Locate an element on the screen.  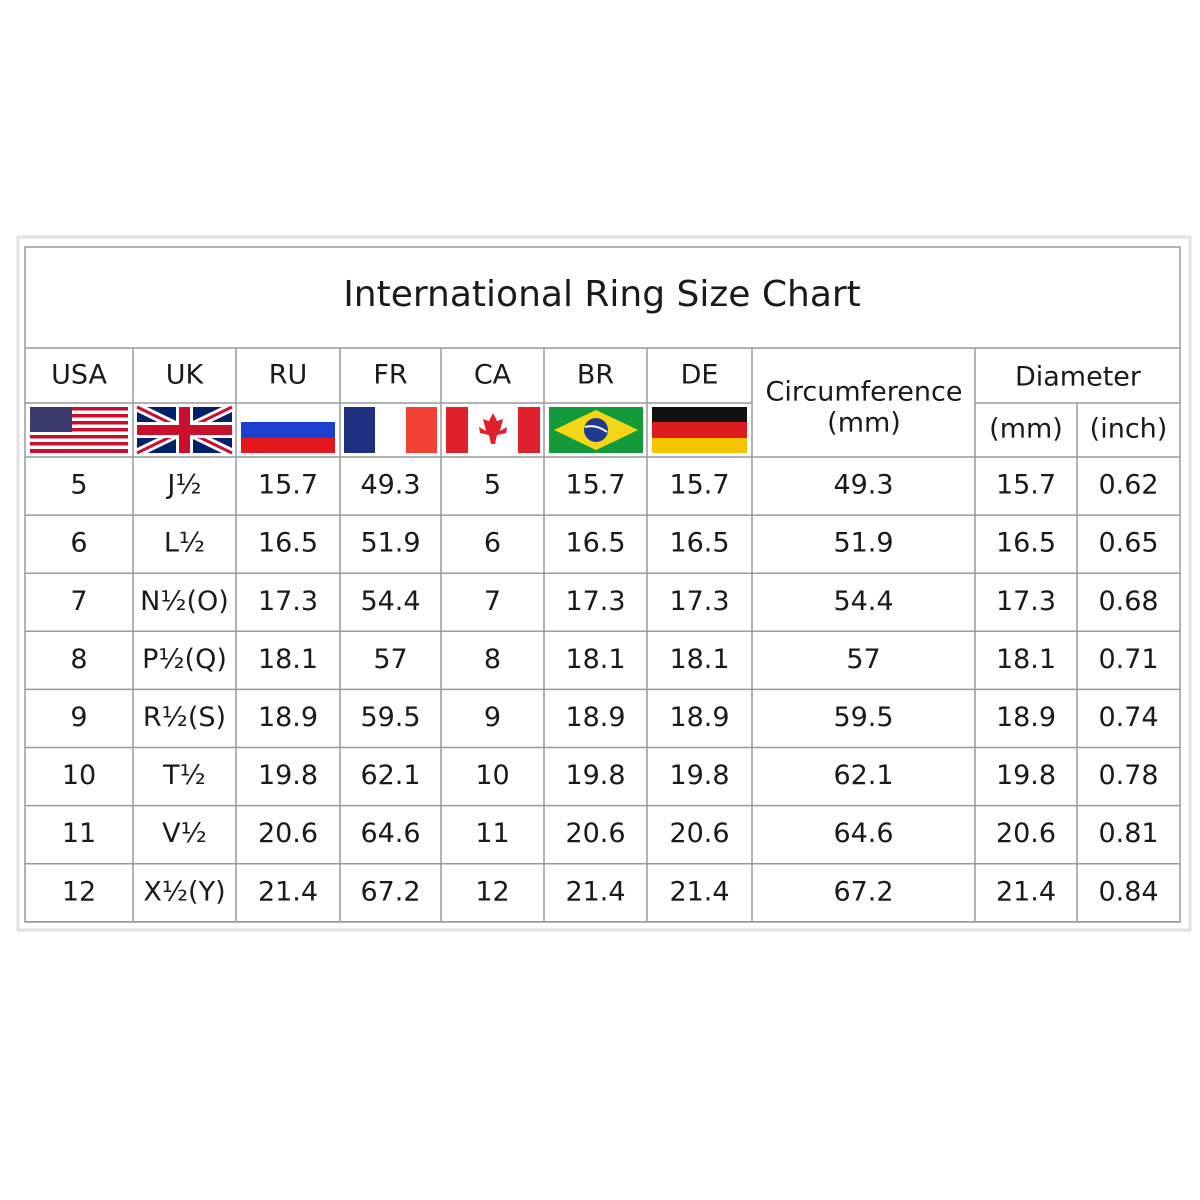
table-cell: R½(S) is located at coordinates (184, 717).